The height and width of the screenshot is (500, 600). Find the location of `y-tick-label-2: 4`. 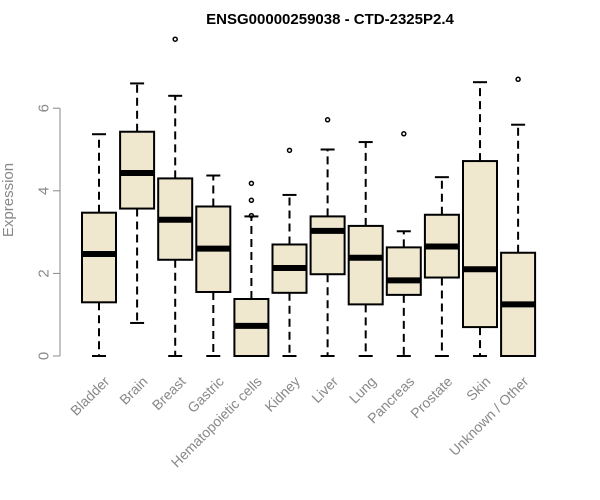

y-tick-label-2: 4 is located at coordinates (44, 191).